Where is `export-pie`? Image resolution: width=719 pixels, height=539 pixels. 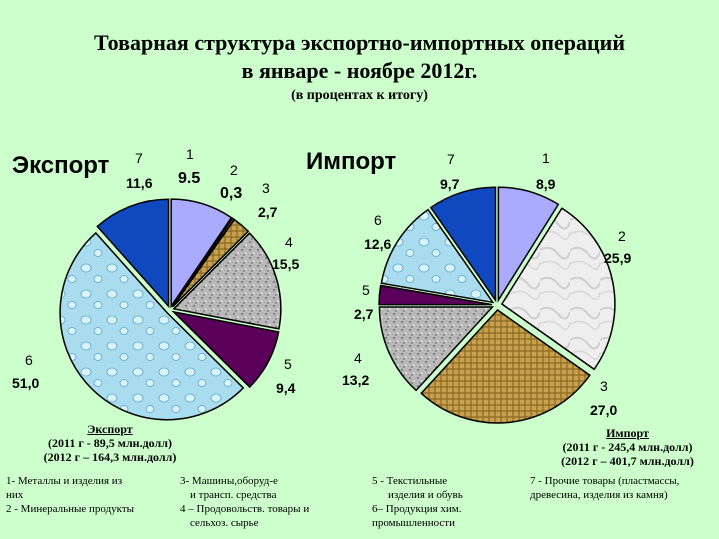
export-pie is located at coordinates (170, 309).